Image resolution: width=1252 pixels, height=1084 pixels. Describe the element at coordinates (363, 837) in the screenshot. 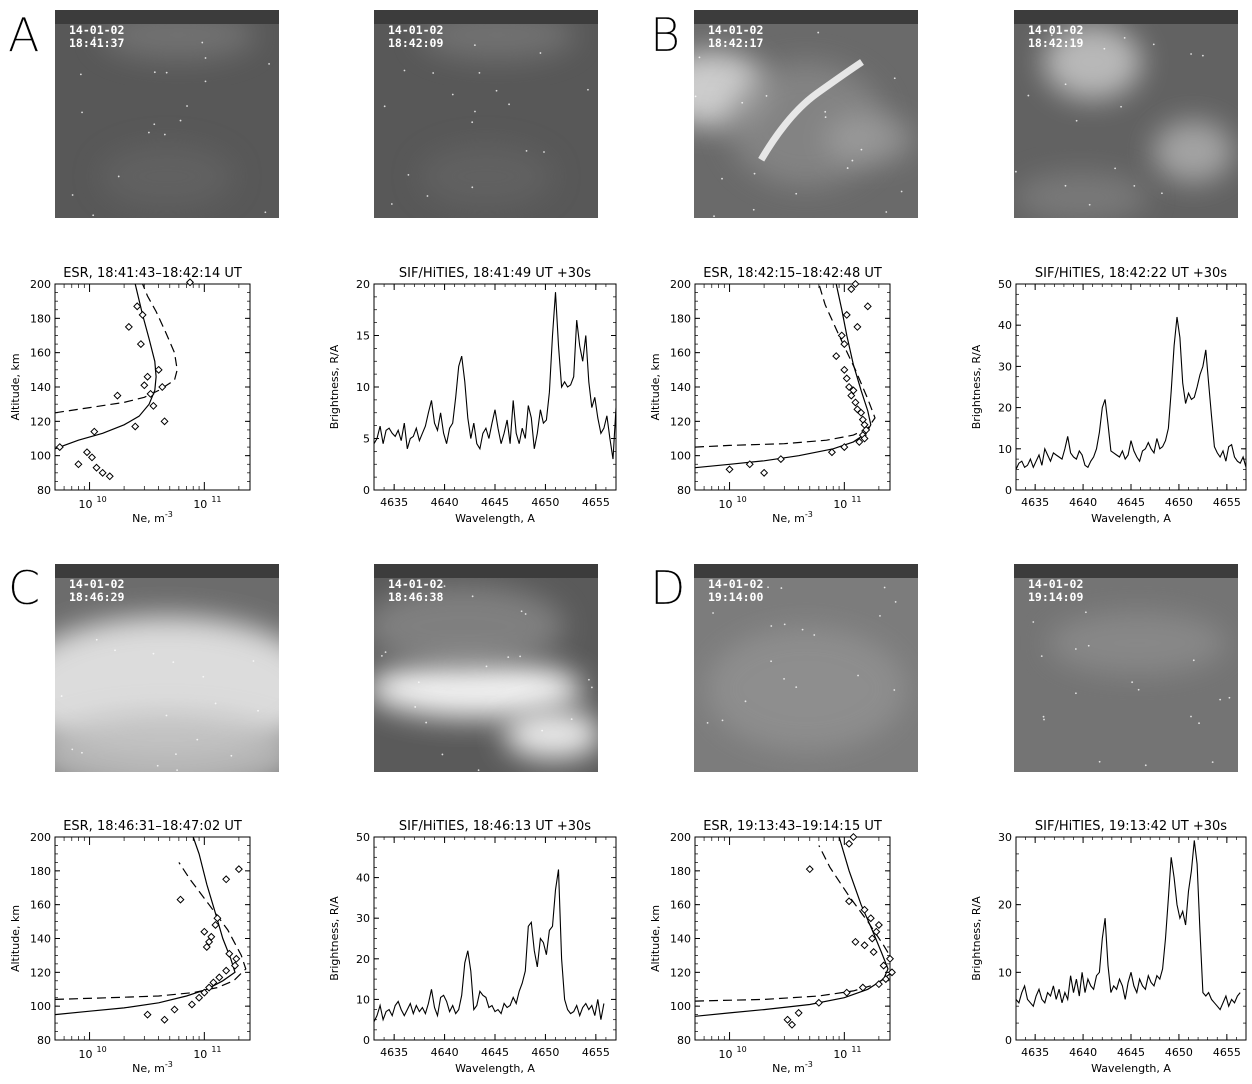

I see `y-tick-label: 50` at that location.